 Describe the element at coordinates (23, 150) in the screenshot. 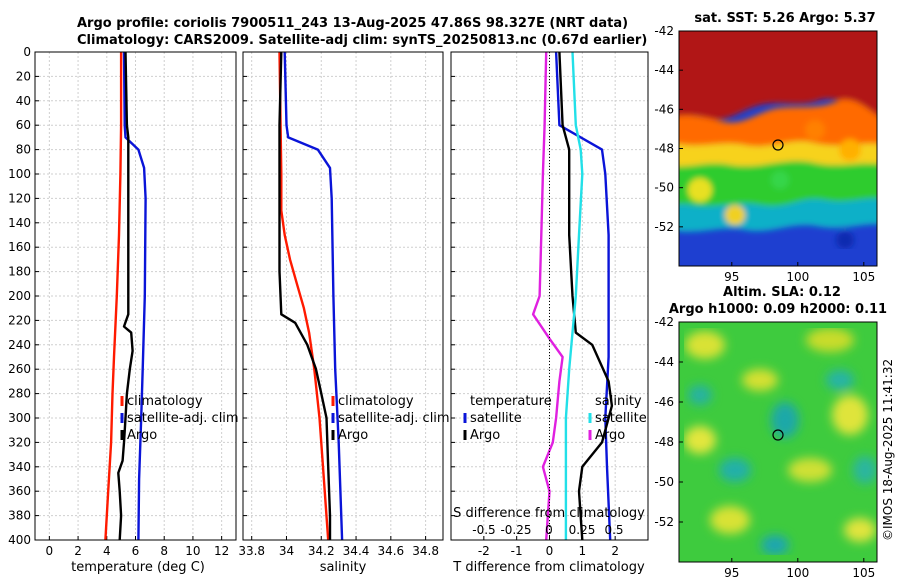

I see `y-tick-label: 80` at that location.